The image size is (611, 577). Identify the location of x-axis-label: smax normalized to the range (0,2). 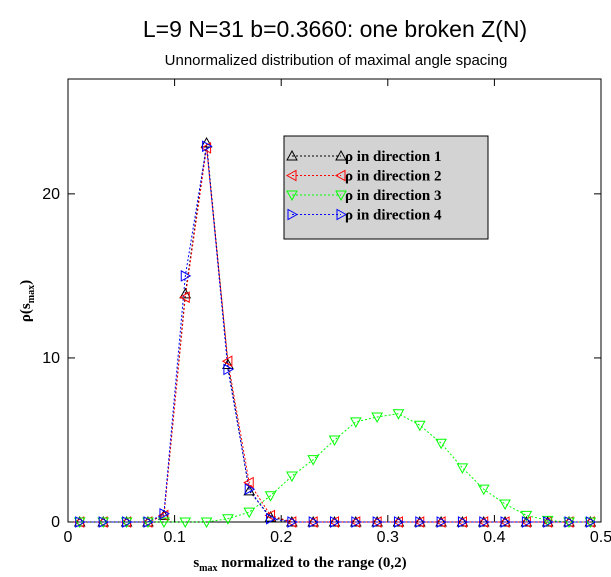
(299, 564).